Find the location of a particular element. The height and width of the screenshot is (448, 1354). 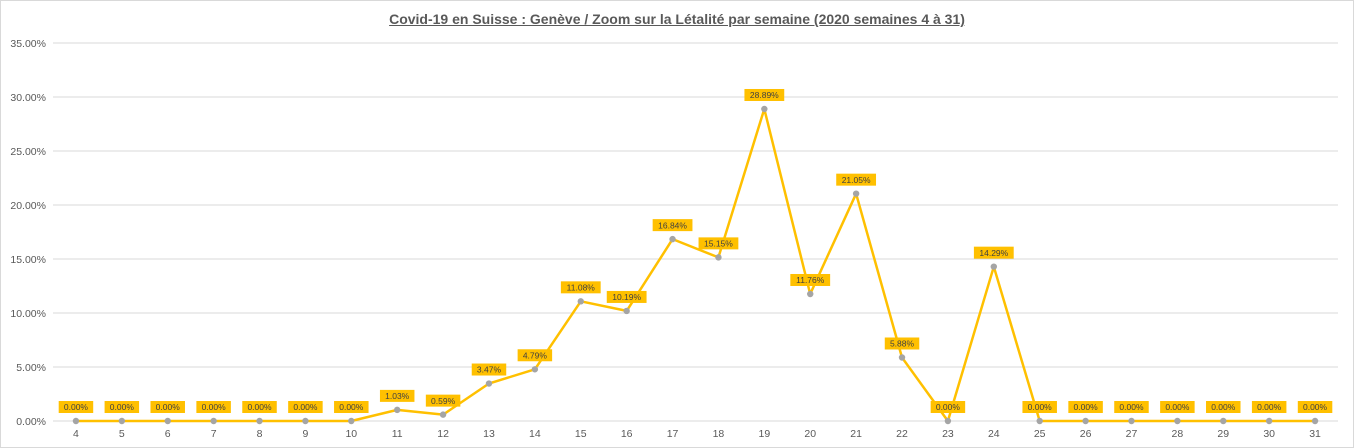

x-tick-label: 22 is located at coordinates (902, 434).